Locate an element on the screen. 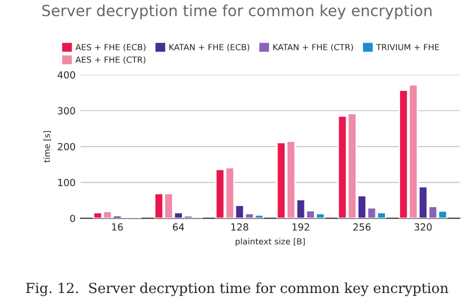  x-tick-label: 16 is located at coordinates (117, 227).